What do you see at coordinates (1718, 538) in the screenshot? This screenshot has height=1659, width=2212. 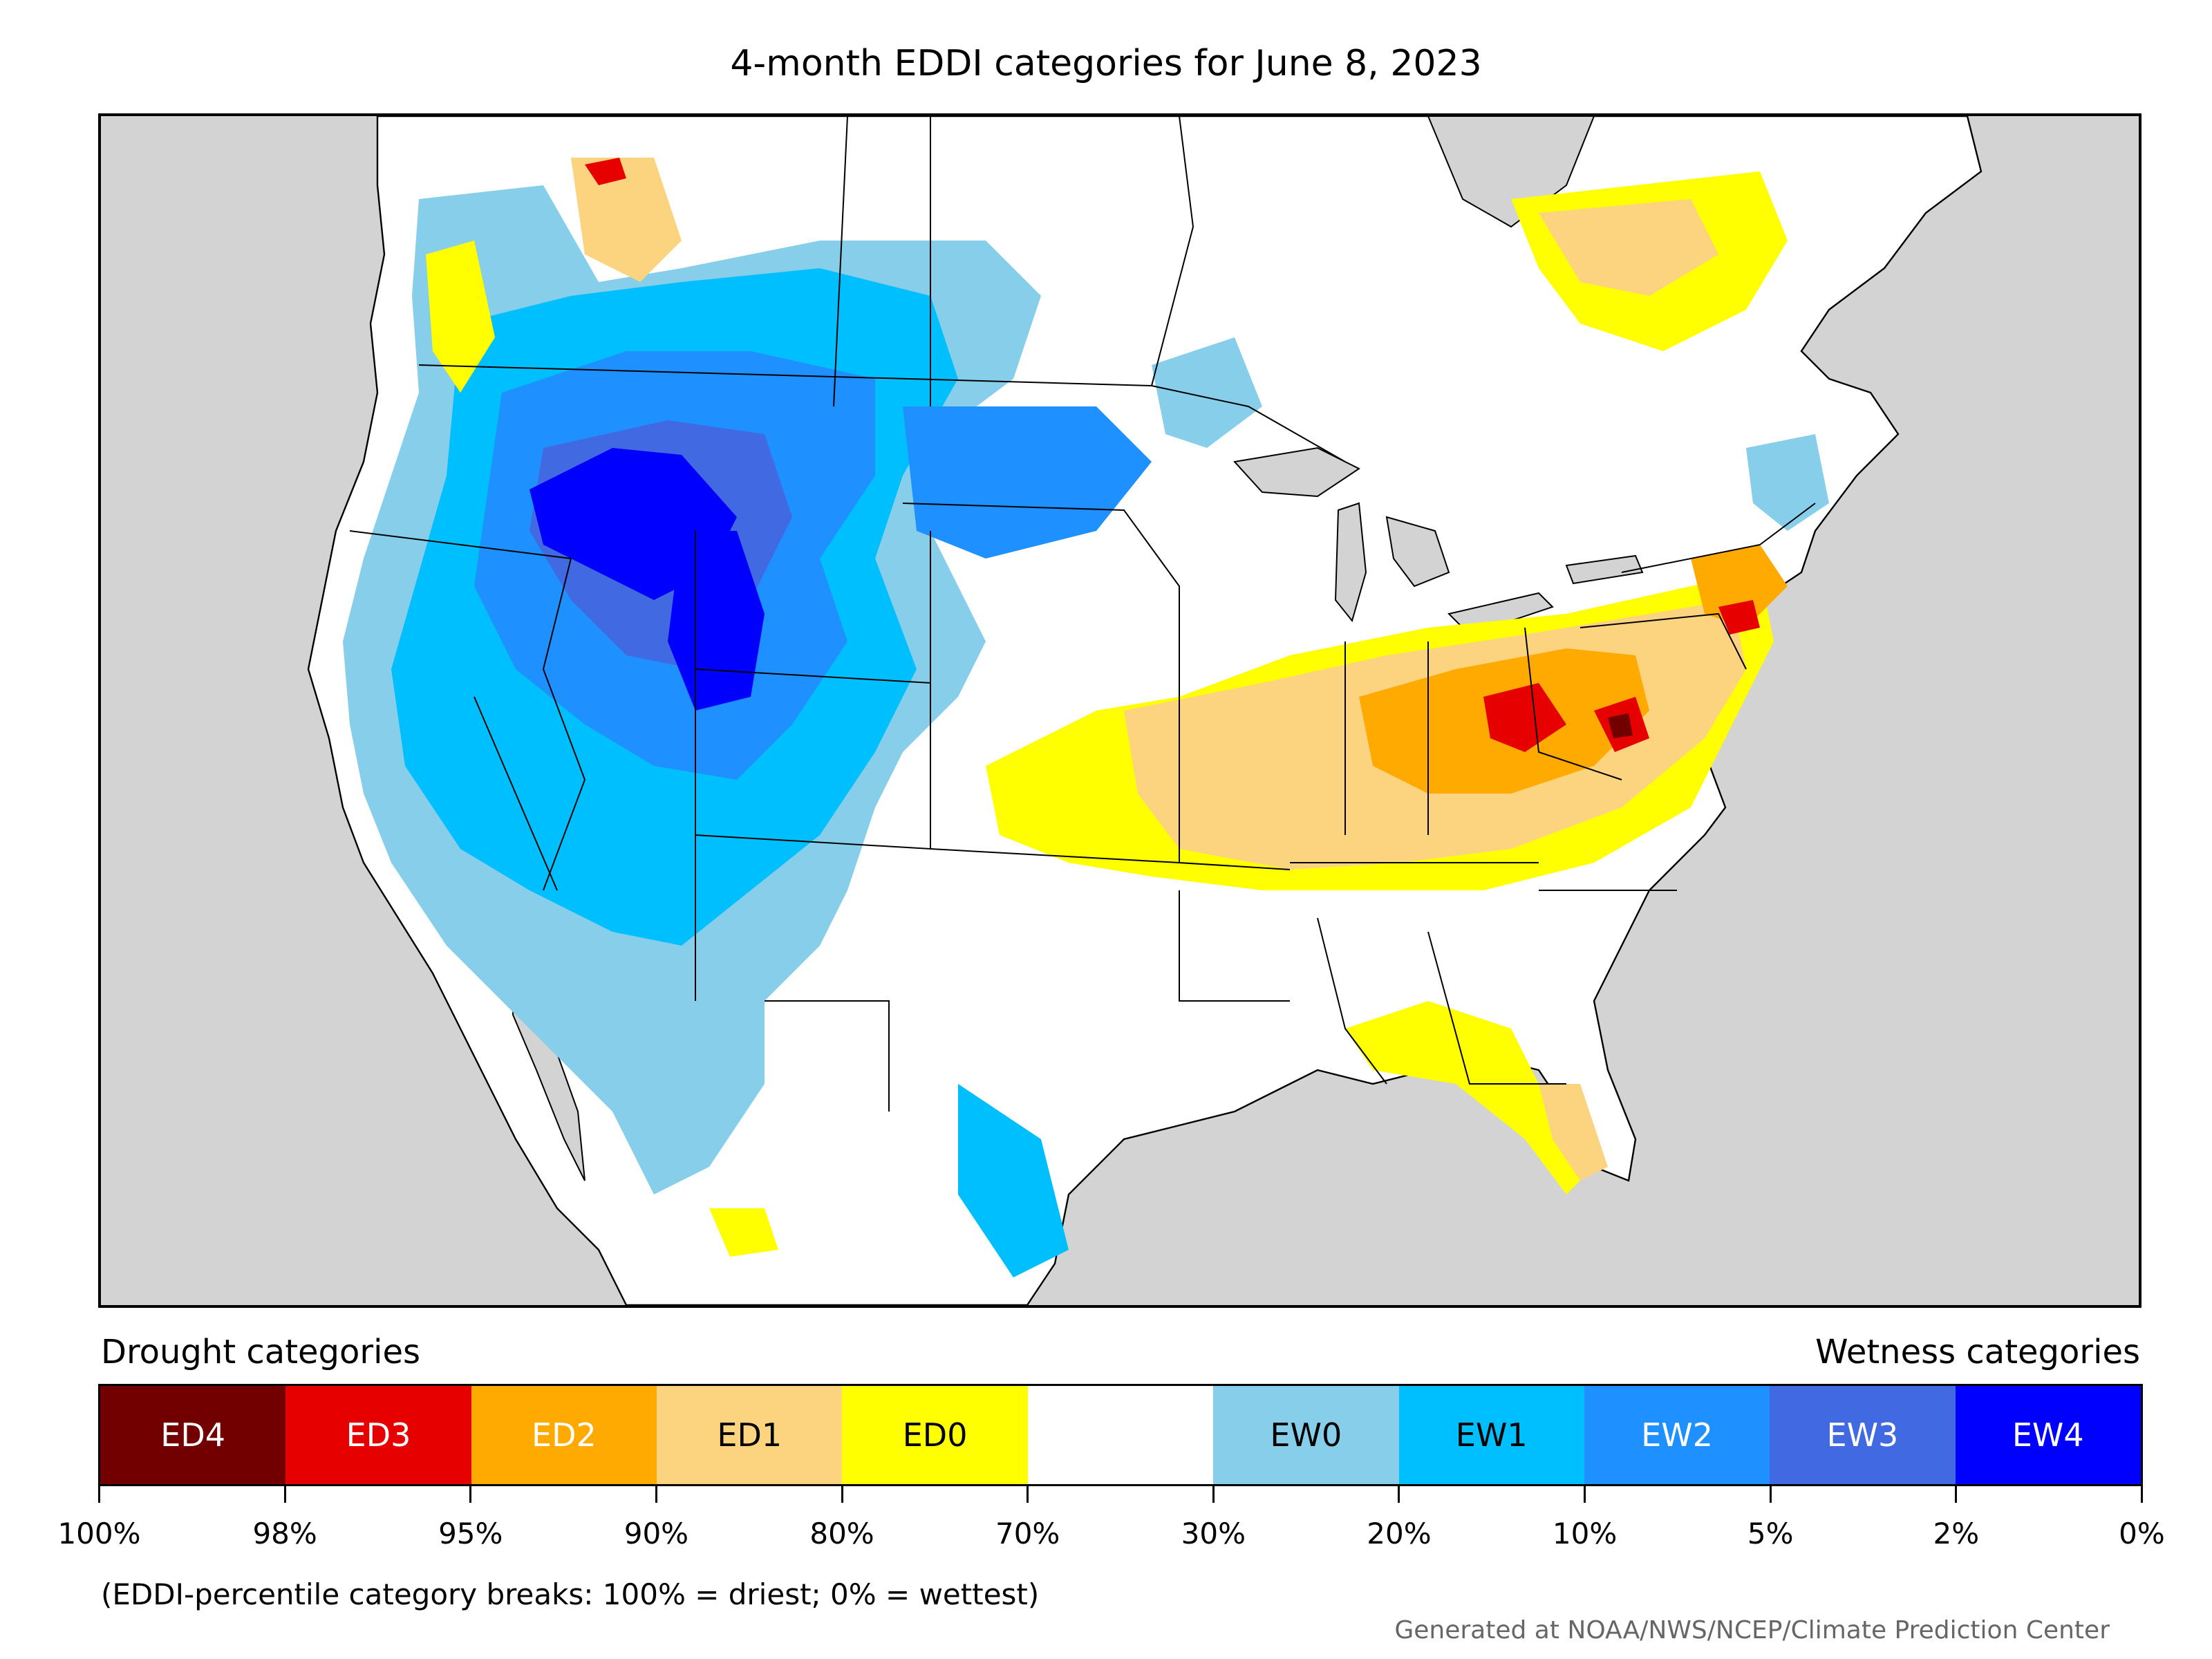 I see `us-canada-border-east` at bounding box center [1718, 538].